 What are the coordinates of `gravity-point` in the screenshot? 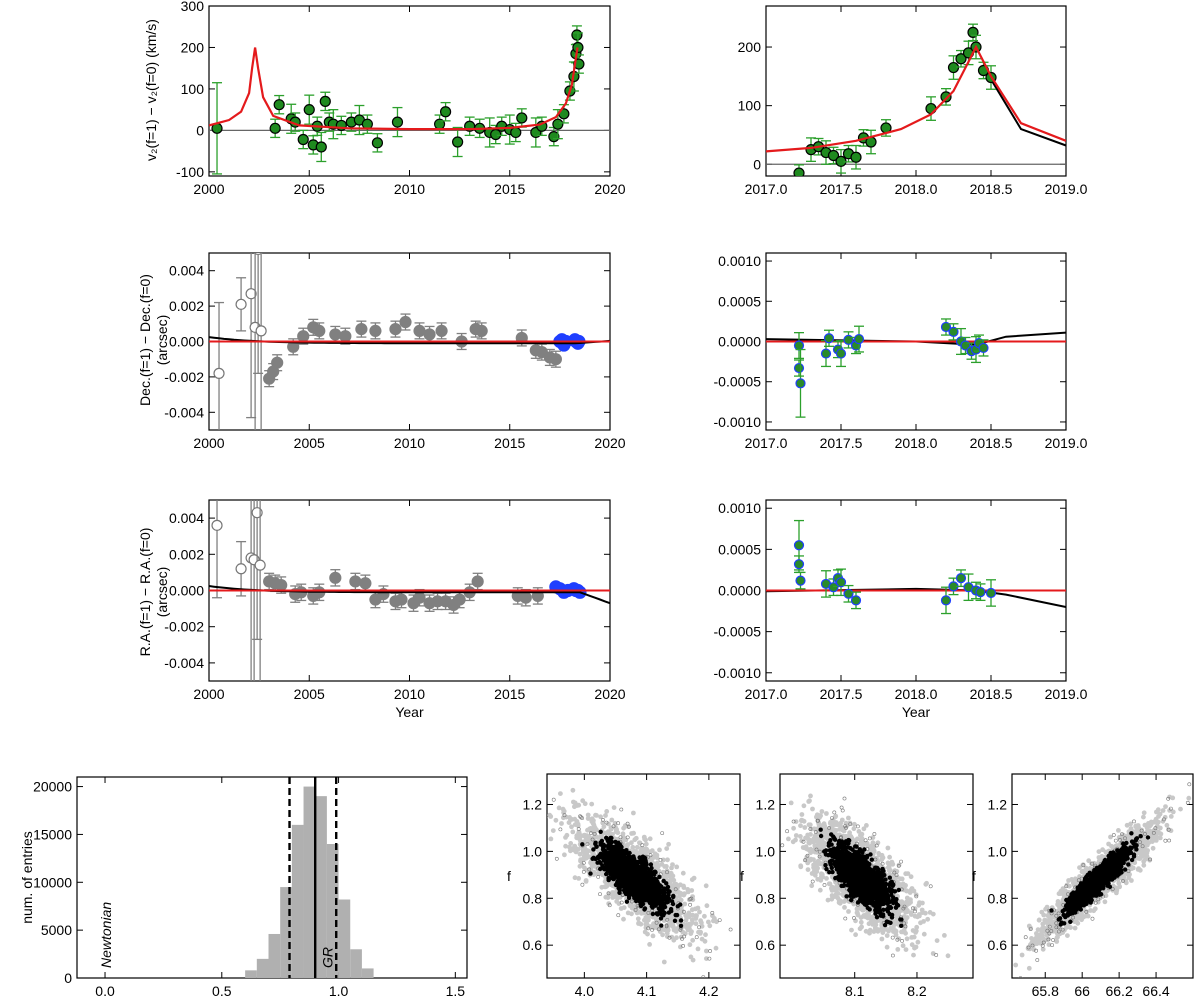 It's located at (841, 353).